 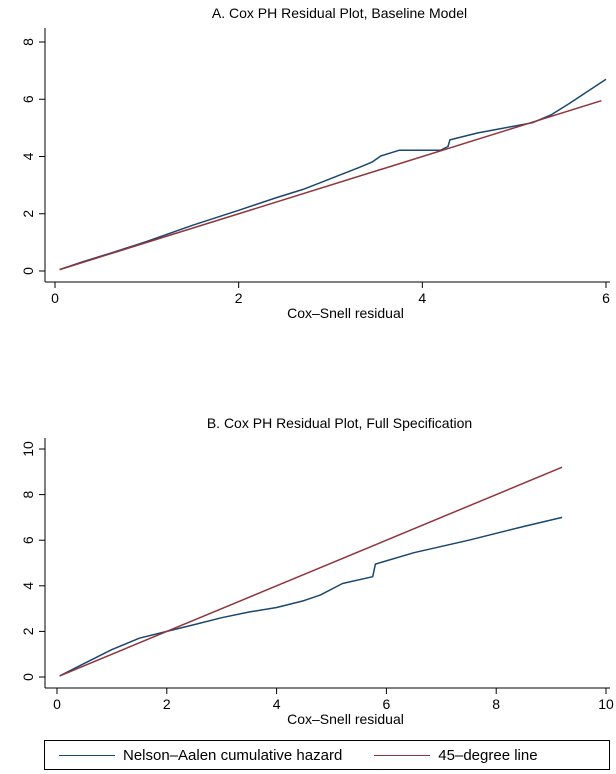 What do you see at coordinates (28, 99) in the screenshot?
I see `panel-a-y-tick-label: 6` at bounding box center [28, 99].